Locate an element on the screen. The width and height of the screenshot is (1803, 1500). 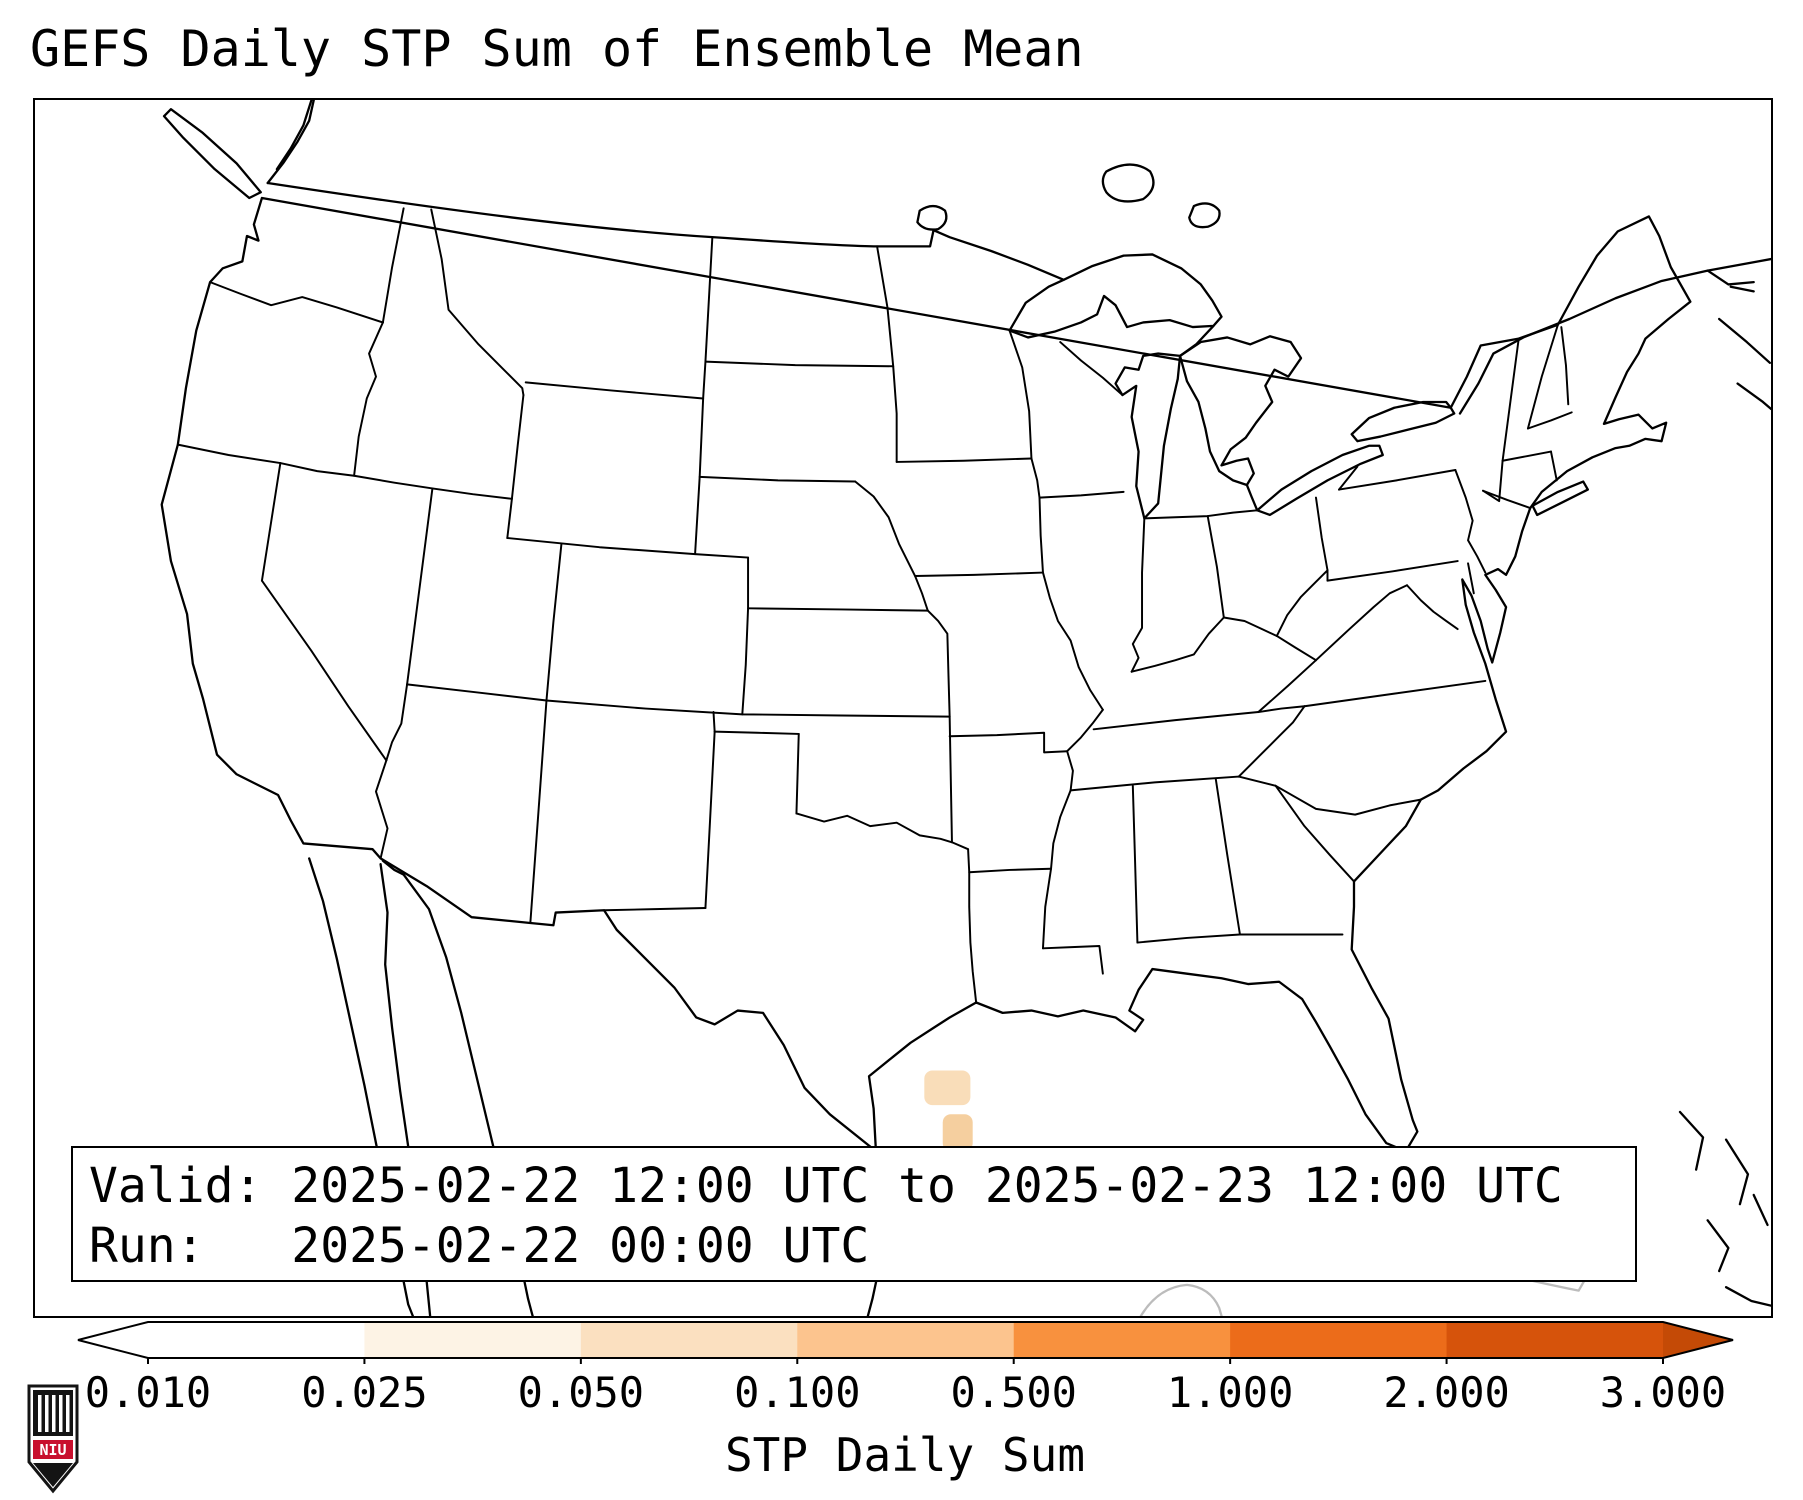
colorbar-tick-label: 3.000 is located at coordinates (1663, 1392).